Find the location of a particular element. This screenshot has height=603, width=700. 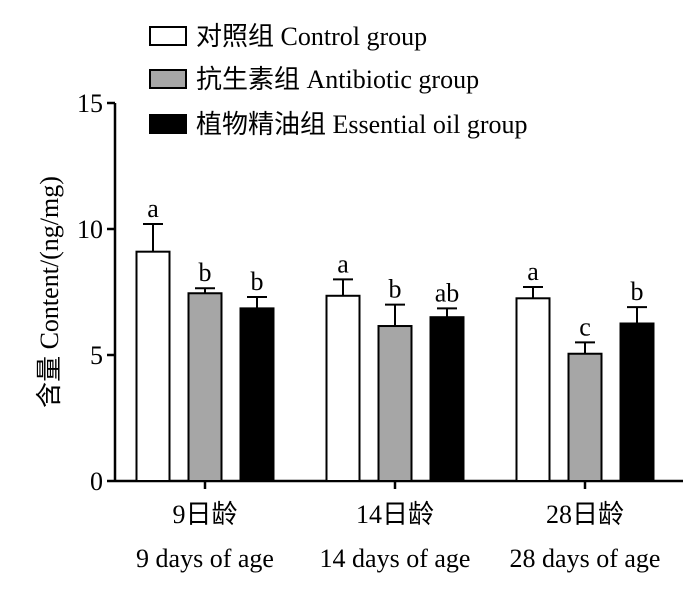

x-tick-label-zh: 28日龄 is located at coordinates (585, 514).